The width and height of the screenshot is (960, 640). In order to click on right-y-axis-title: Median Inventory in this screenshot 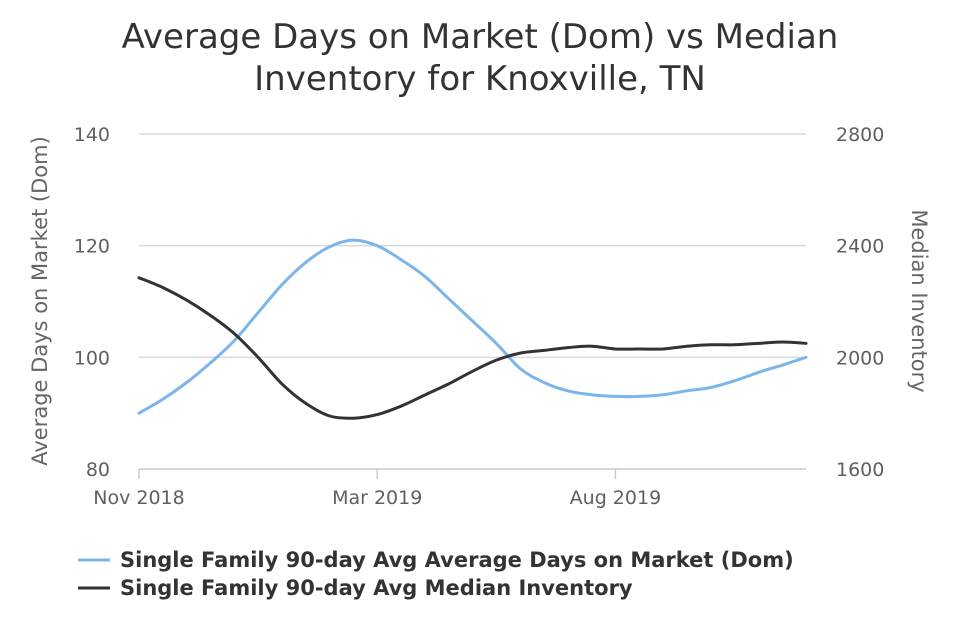, I will do `click(919, 300)`.